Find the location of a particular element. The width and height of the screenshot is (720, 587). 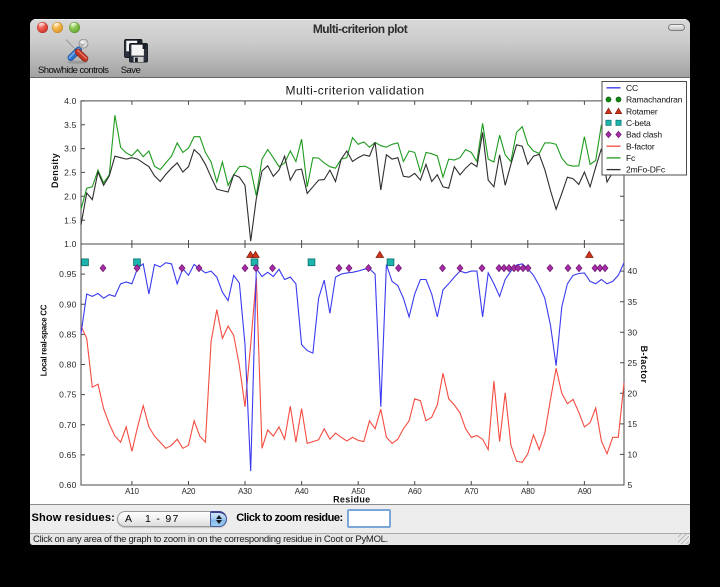

svg-text: 2mFo-DFc is located at coordinates (646, 169).